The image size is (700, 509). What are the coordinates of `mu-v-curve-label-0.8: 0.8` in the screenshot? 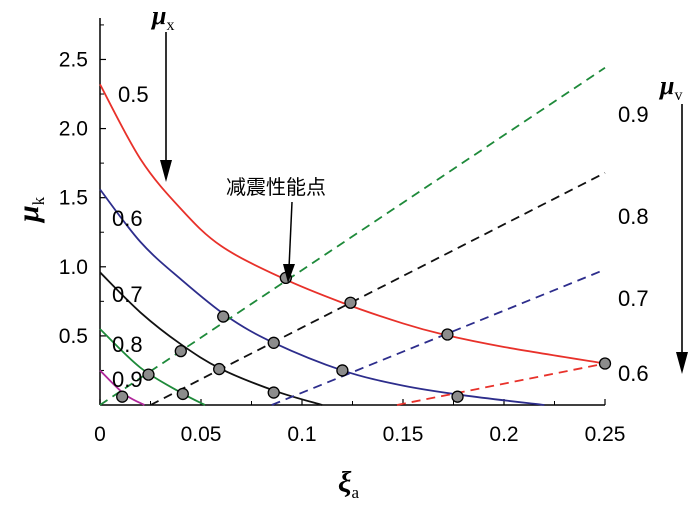 It's located at (633, 216).